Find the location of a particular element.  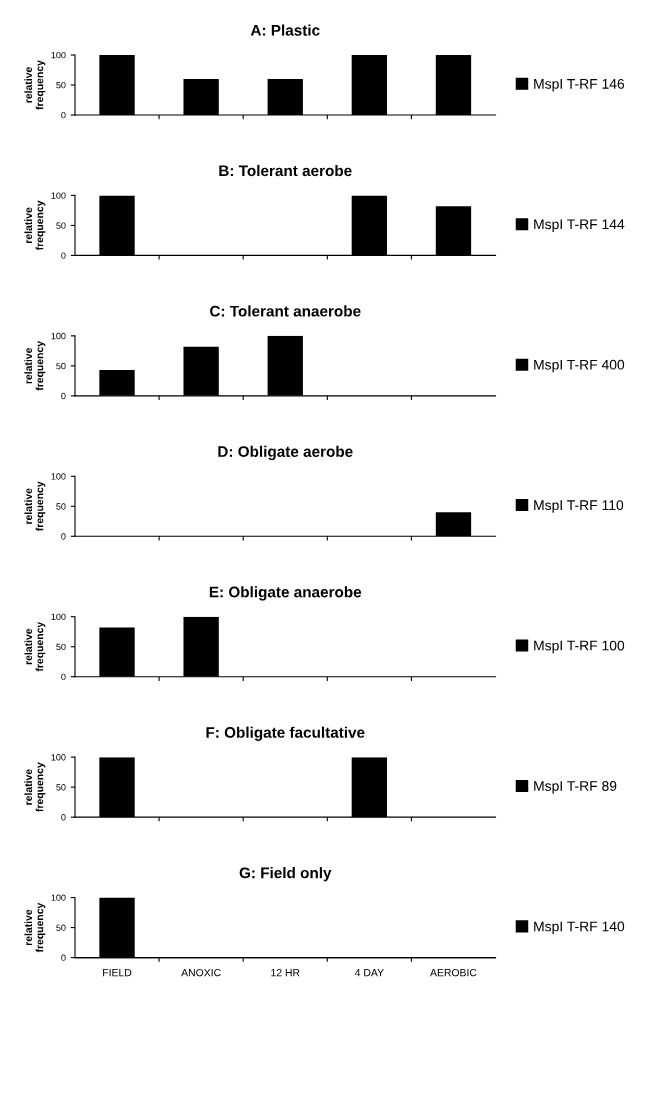

x-tick-label: FIELD is located at coordinates (117, 973).